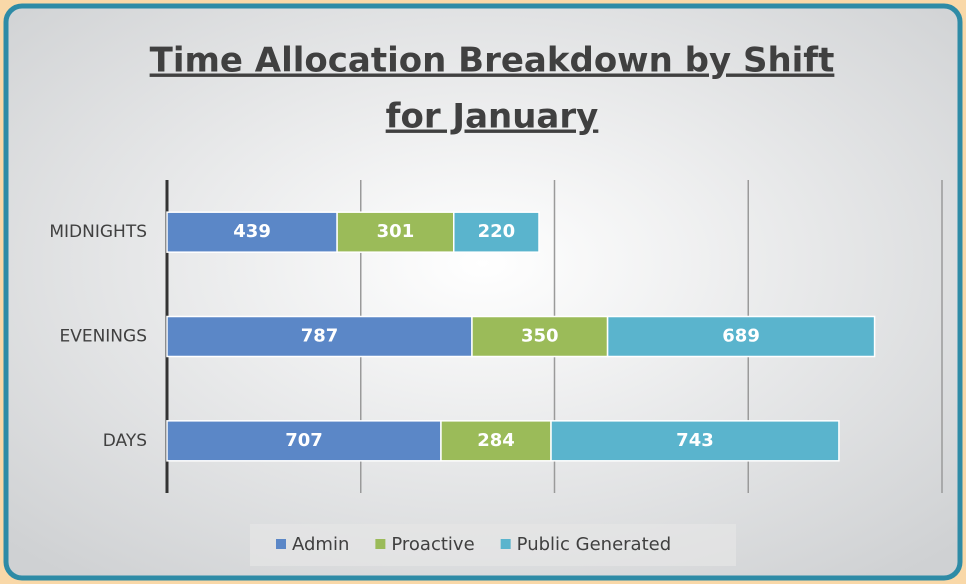  I want to click on data-label: 350, so click(540, 336).